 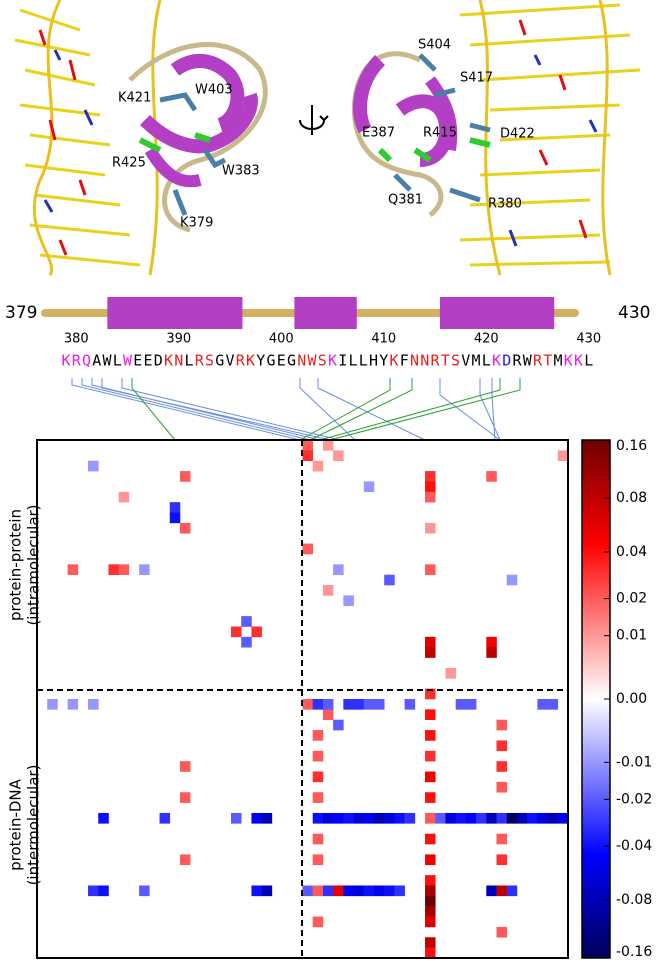 I want to click on row-label: protein-protein, so click(x=16, y=565).